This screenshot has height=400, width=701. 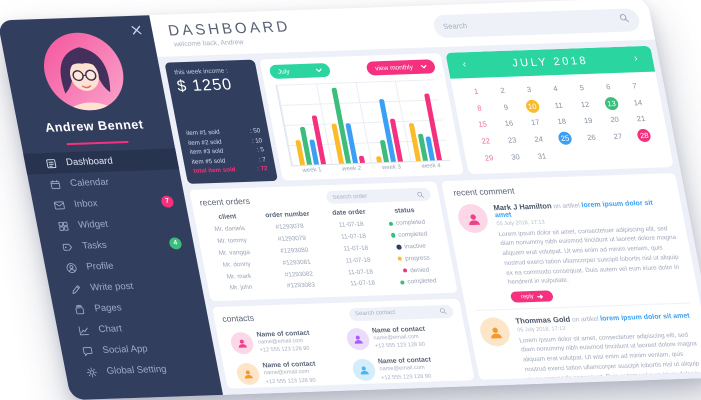 What do you see at coordinates (136, 29) in the screenshot?
I see `close-icon` at bounding box center [136, 29].